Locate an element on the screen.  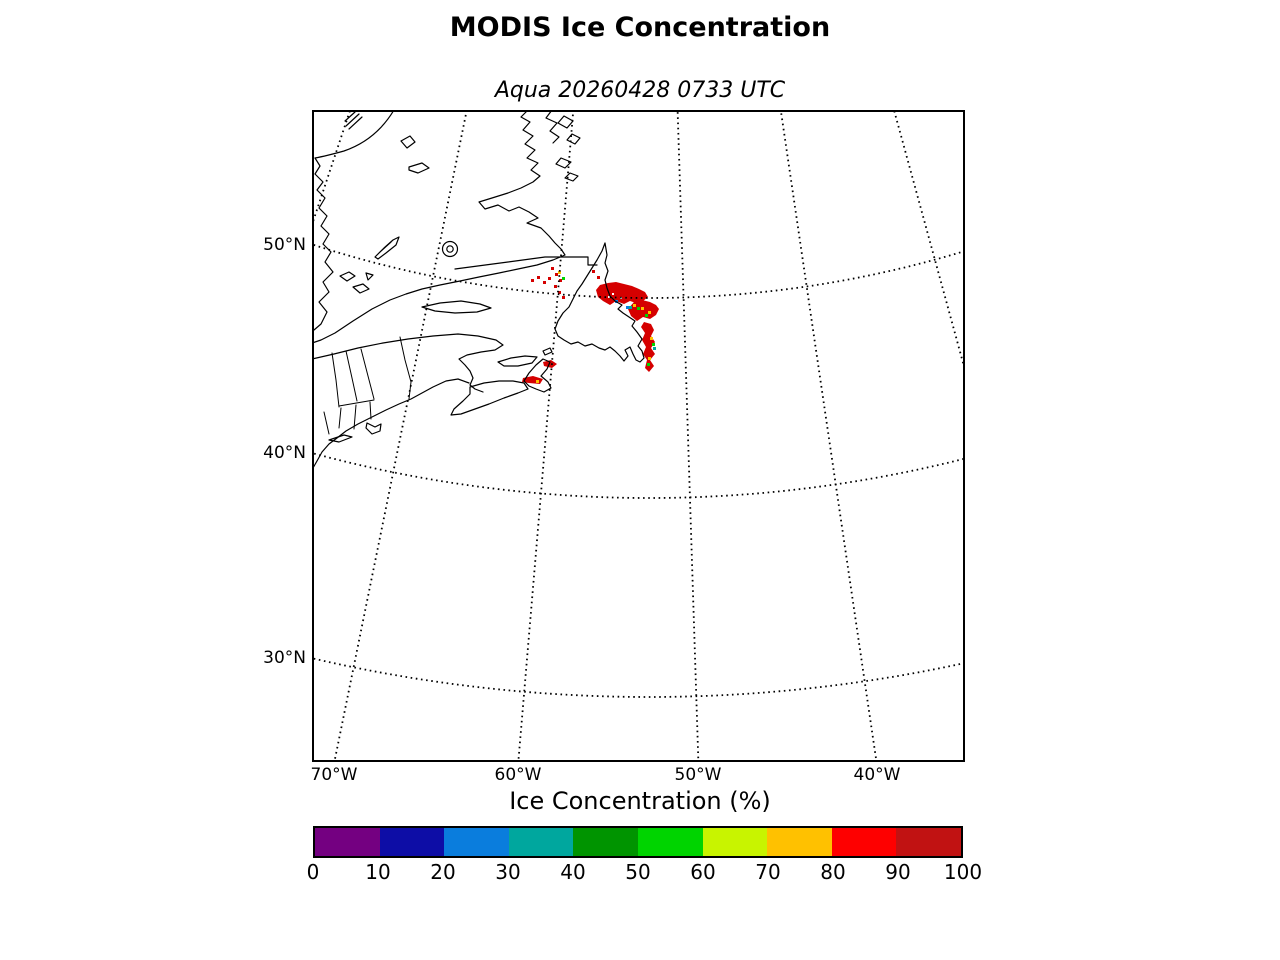
parallel-30n is located at coordinates (638, 677).